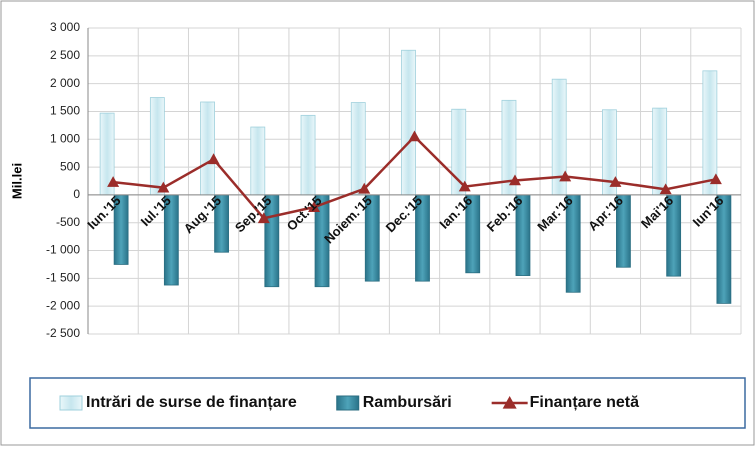 Image resolution: width=755 pixels, height=451 pixels. What do you see at coordinates (68, 222) in the screenshot?
I see `y-tick-label: -500` at bounding box center [68, 222].